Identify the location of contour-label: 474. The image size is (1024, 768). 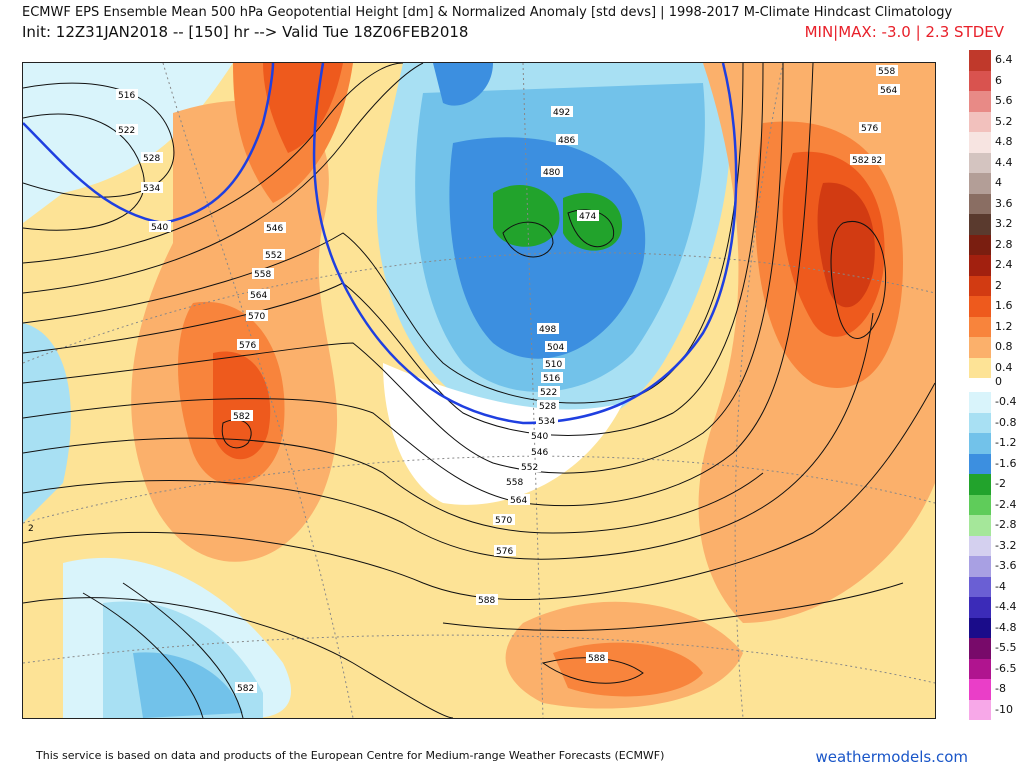
(588, 216).